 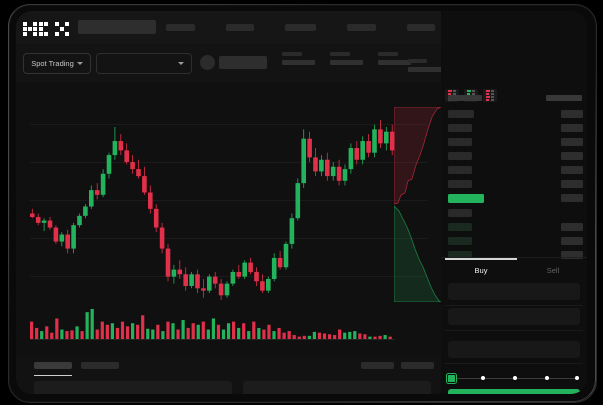 What do you see at coordinates (514, 330) in the screenshot?
I see `order-form-divider` at bounding box center [514, 330].